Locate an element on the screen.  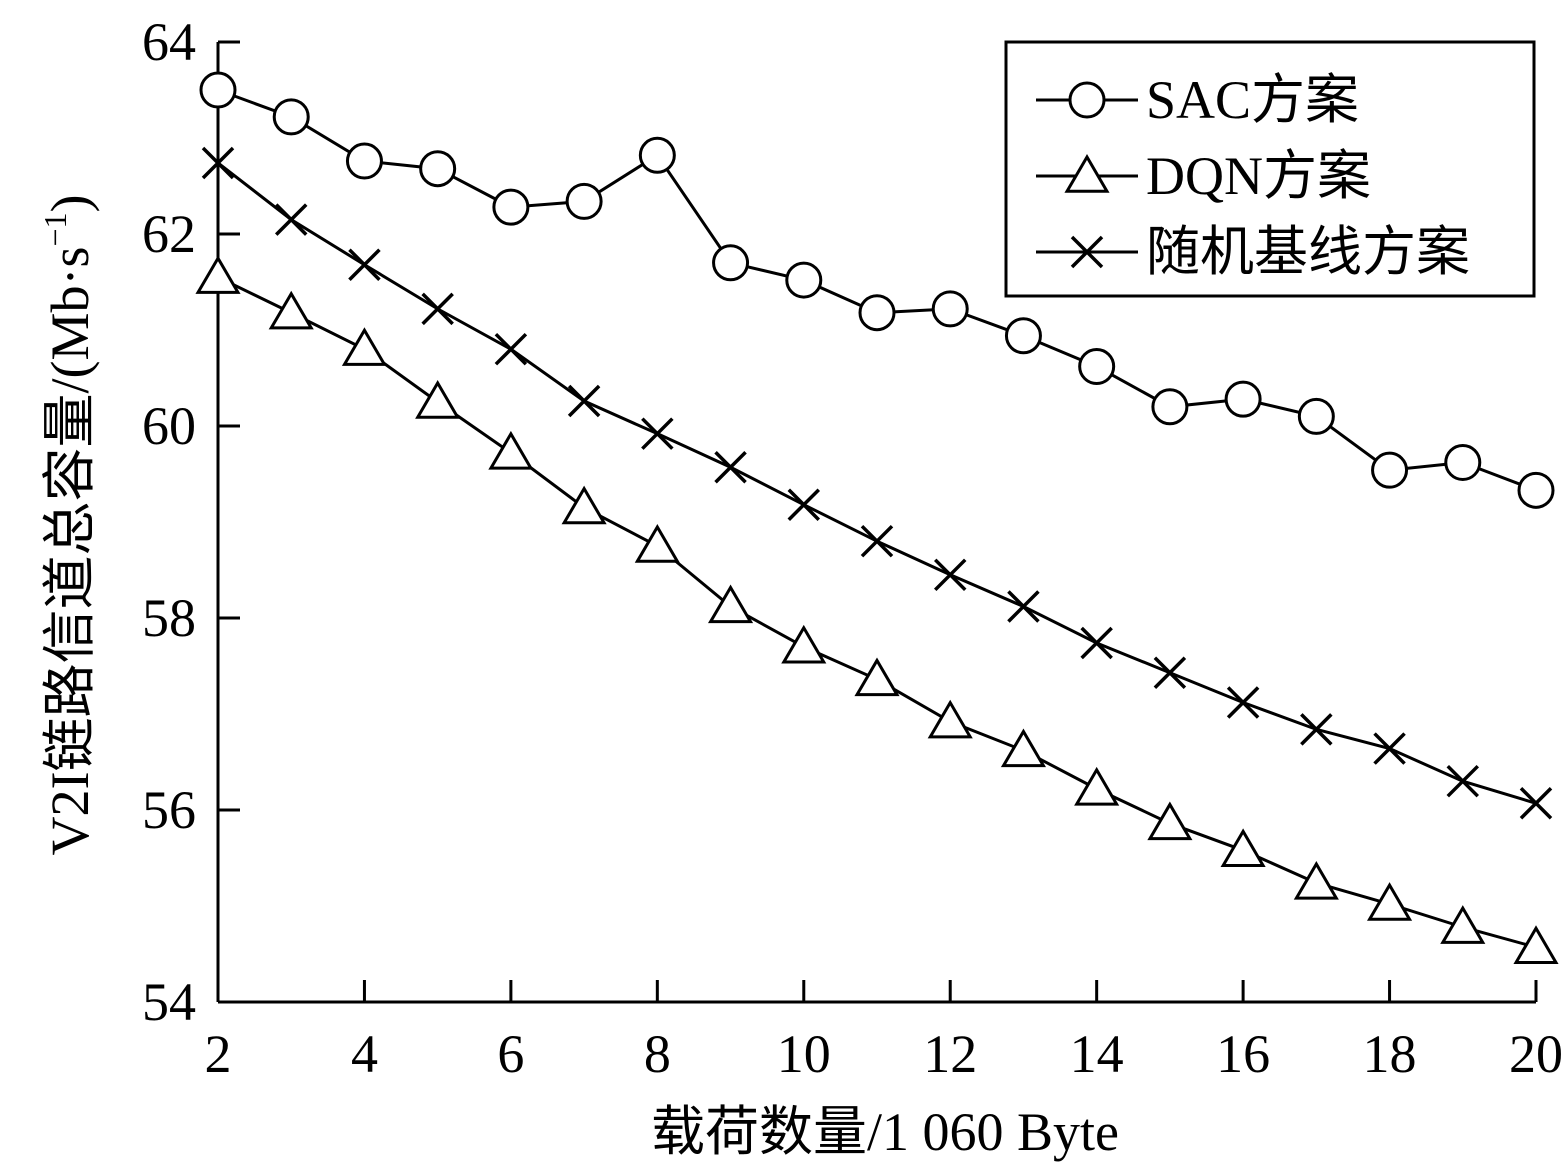
y-axis-label-superscript: −1 is located at coordinates (55, 229).